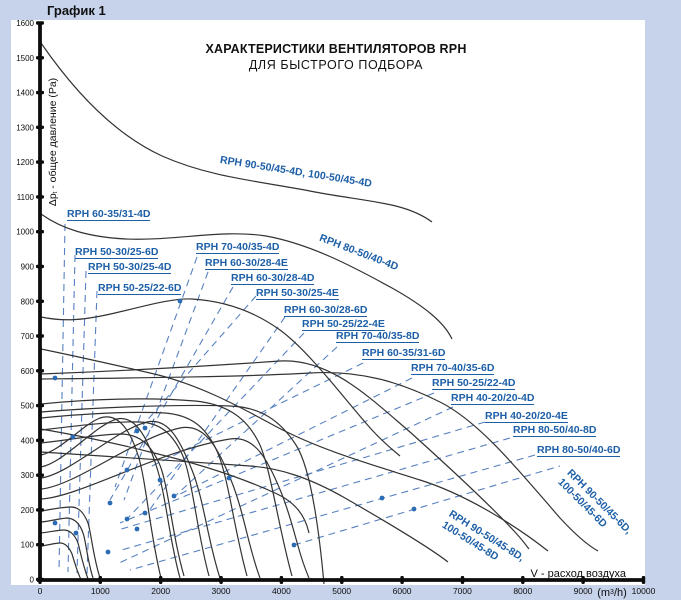 The height and width of the screenshot is (600, 681). Describe the element at coordinates (281, 591) in the screenshot. I see `svg-text: 4000` at that location.